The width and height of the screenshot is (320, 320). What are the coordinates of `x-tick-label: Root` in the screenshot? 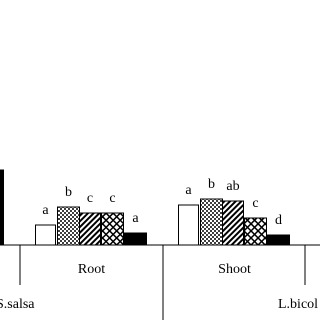 It's located at (91, 269).